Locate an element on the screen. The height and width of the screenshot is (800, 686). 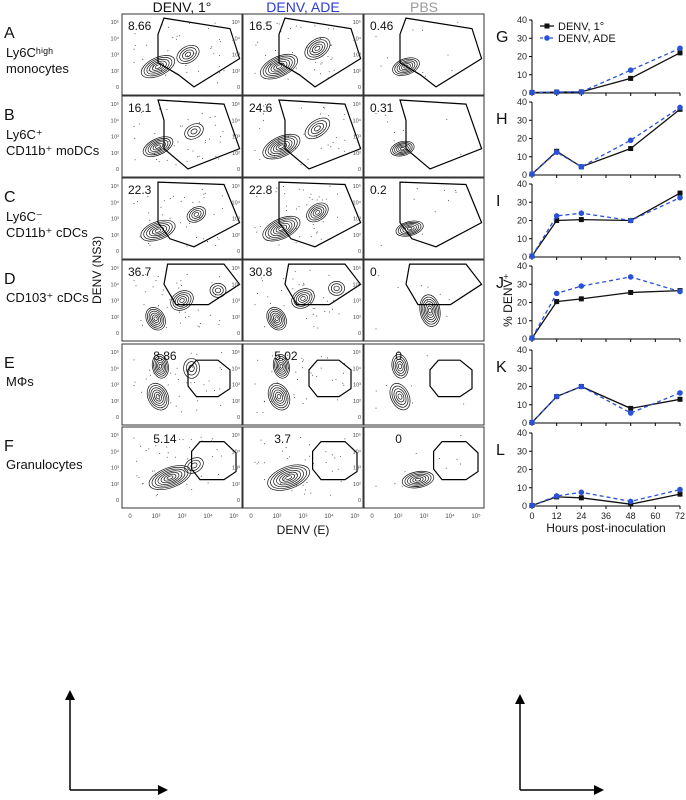
row-label: Granulocytes is located at coordinates (44, 464).